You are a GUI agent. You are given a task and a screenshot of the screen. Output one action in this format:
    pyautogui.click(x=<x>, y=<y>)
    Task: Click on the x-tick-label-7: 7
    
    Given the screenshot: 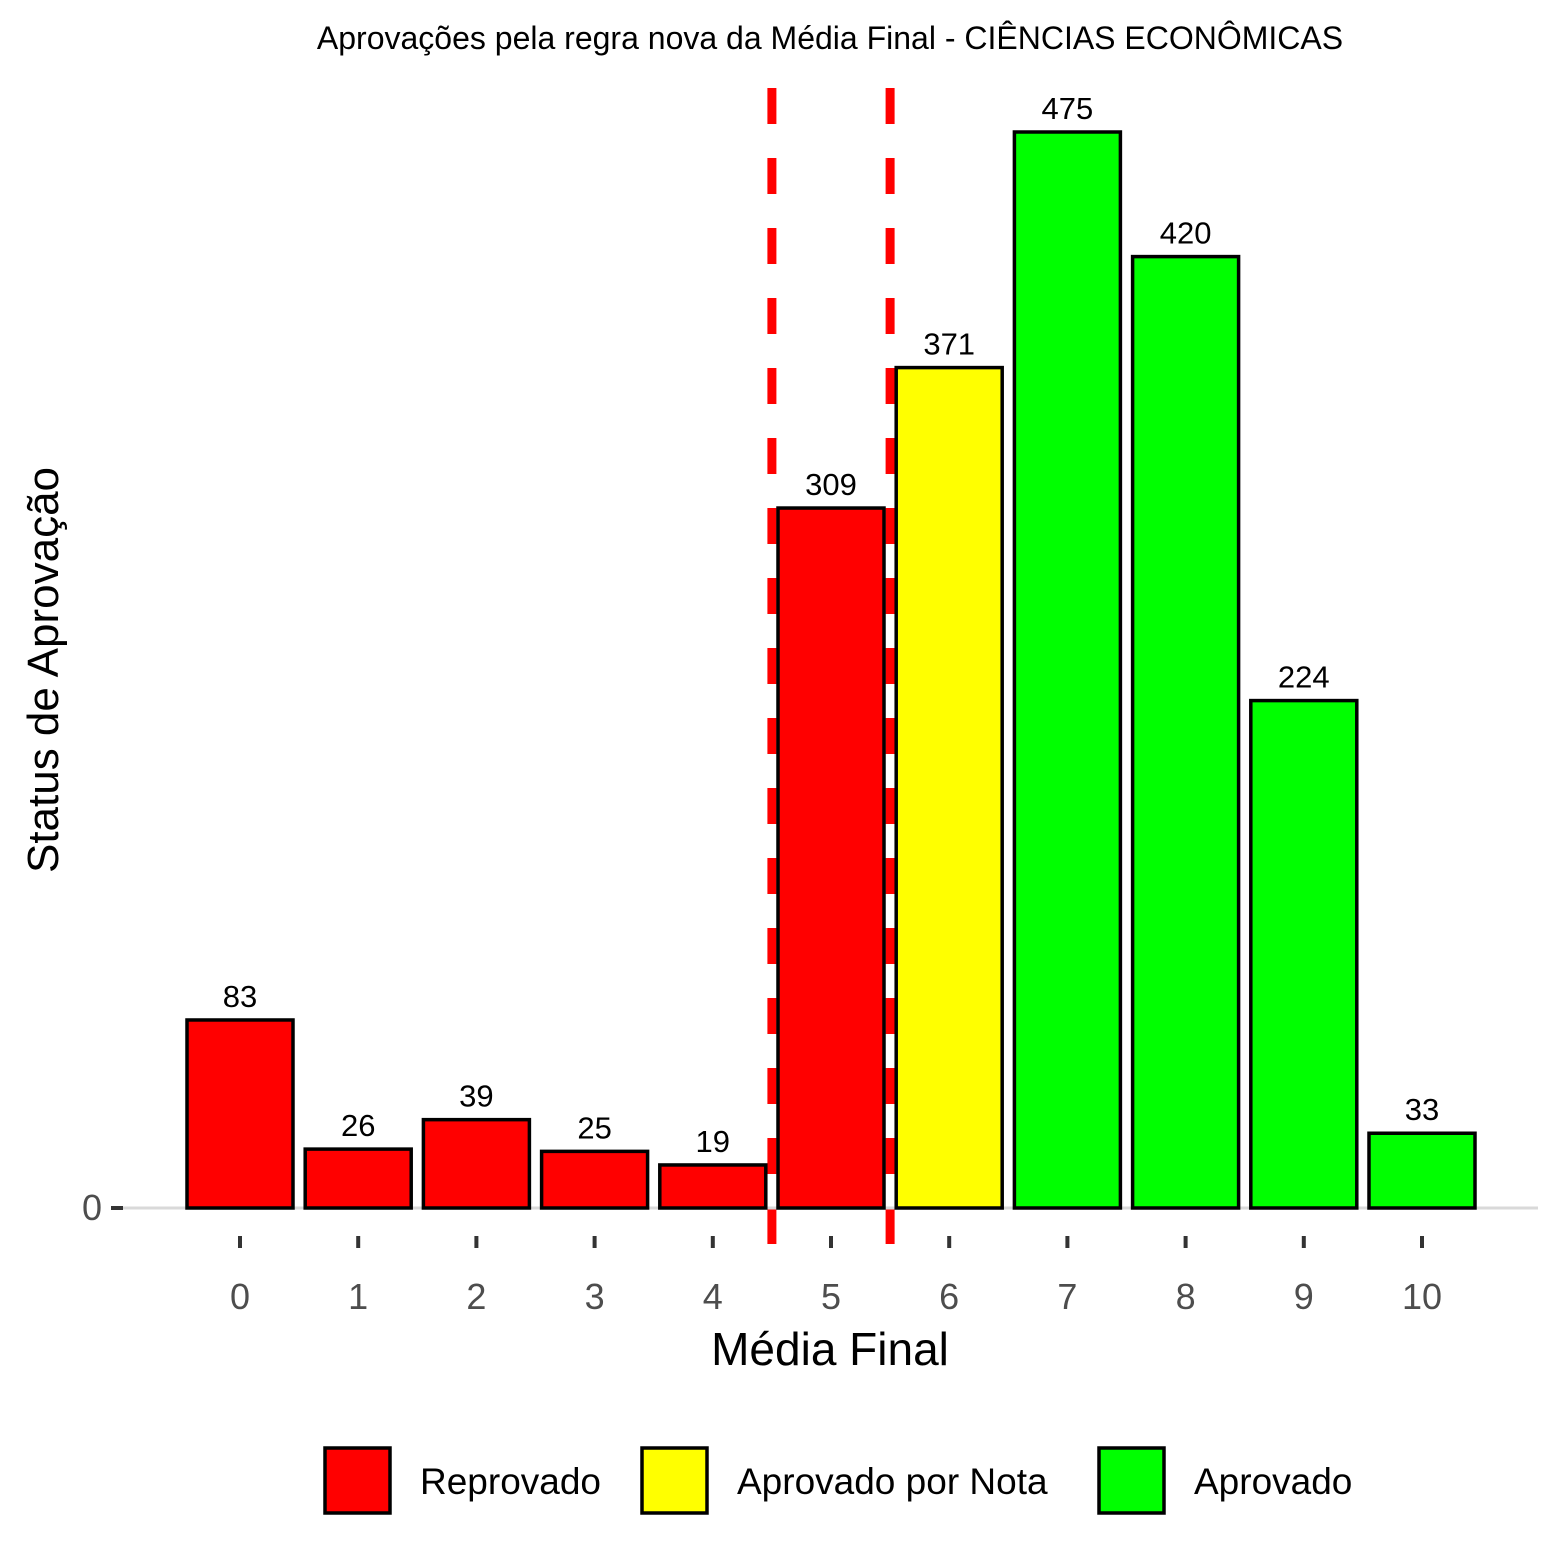 What is the action you would take?
    pyautogui.click(x=1067, y=1296)
    